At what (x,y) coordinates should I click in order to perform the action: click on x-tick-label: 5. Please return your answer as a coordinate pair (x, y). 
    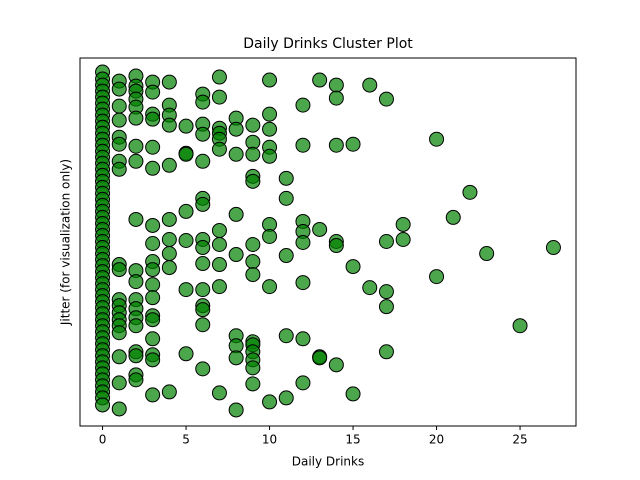
    Looking at the image, I should click on (186, 440).